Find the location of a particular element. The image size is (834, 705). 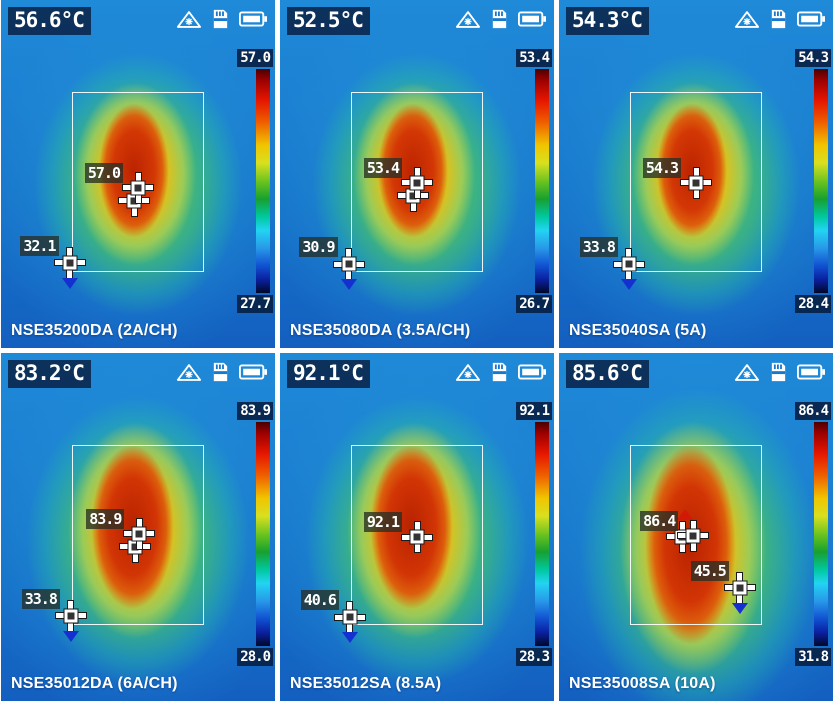

cold-spot-temp-label: 30.9 is located at coordinates (318, 247).